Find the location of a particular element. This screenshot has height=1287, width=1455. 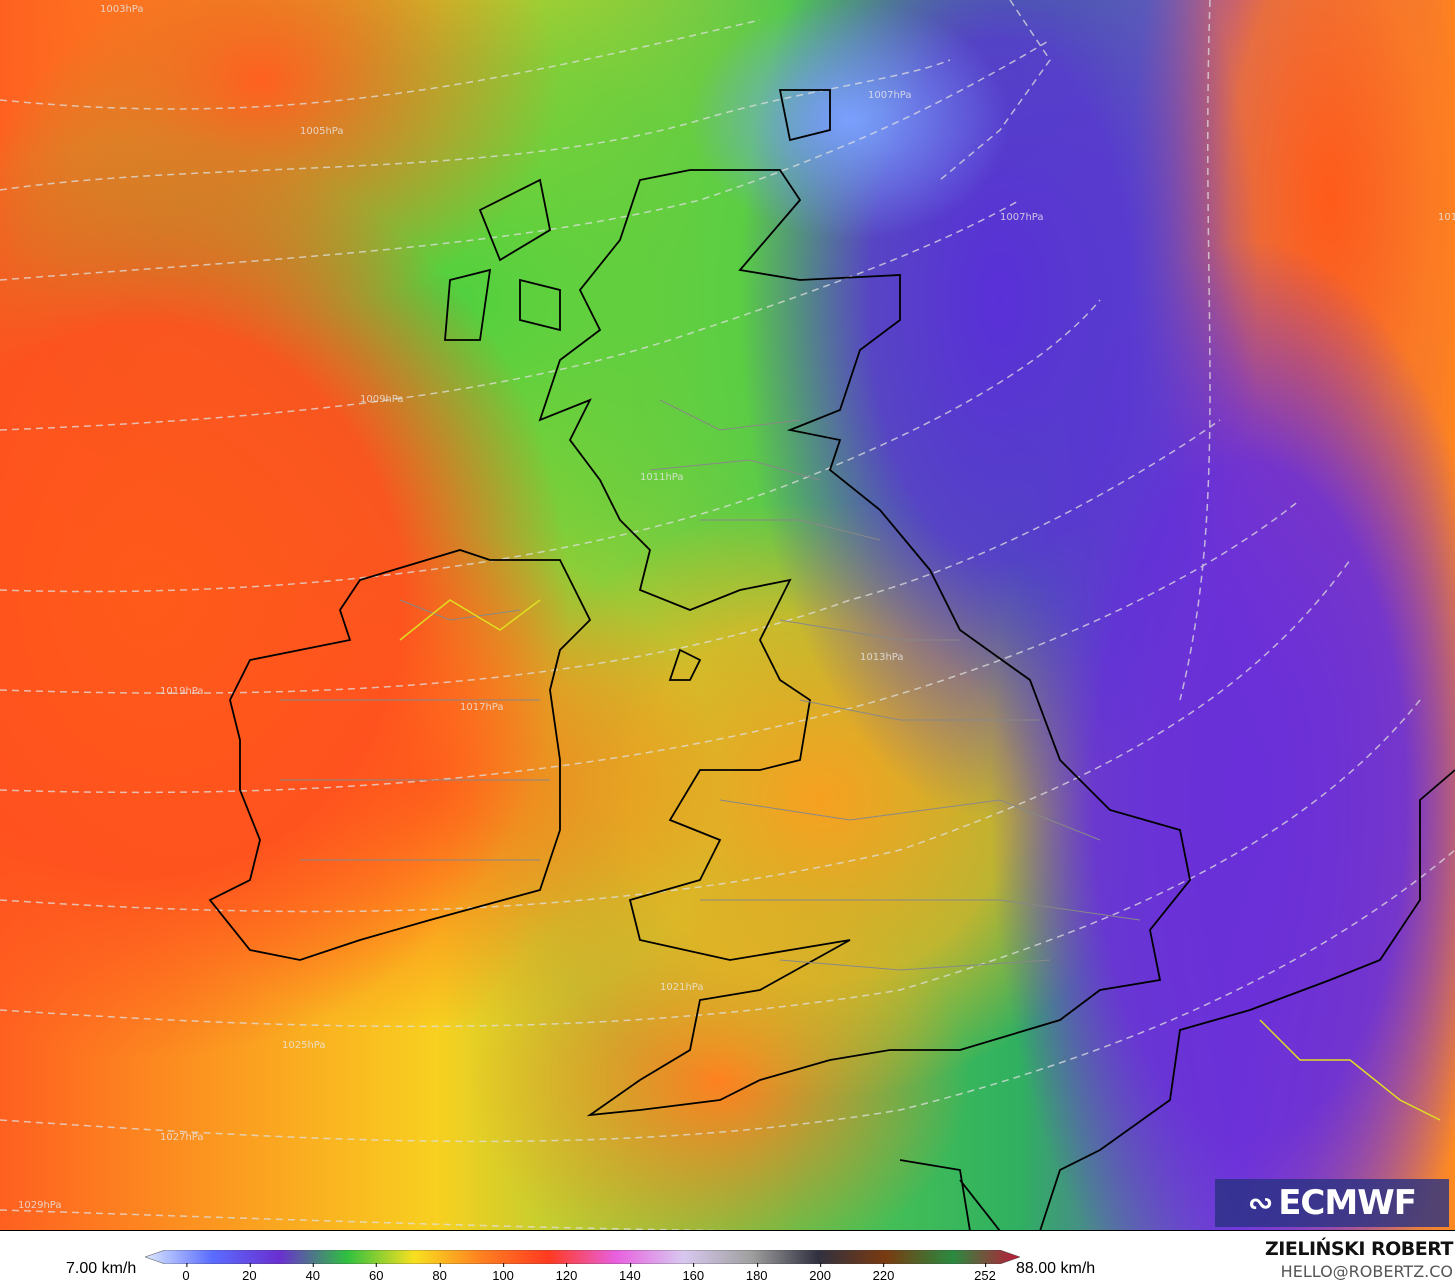

logo-text: ECMWF is located at coordinates (1347, 1203).